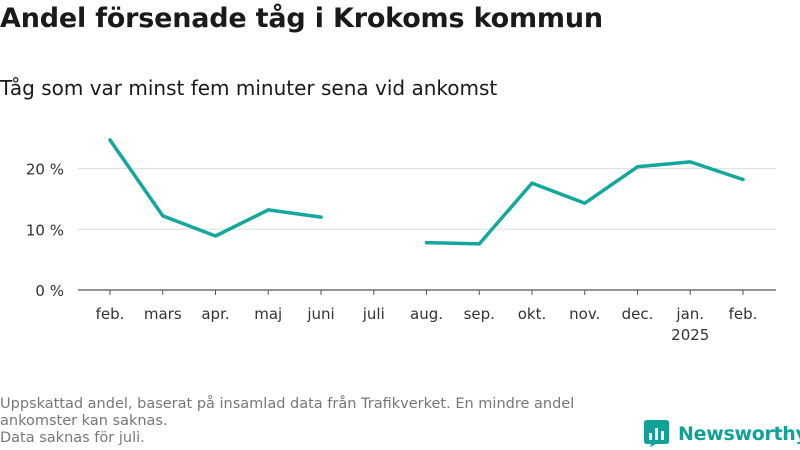  What do you see at coordinates (301, 18) in the screenshot?
I see `chart-title: Andel försenade tåg i Krokoms kommun` at bounding box center [301, 18].